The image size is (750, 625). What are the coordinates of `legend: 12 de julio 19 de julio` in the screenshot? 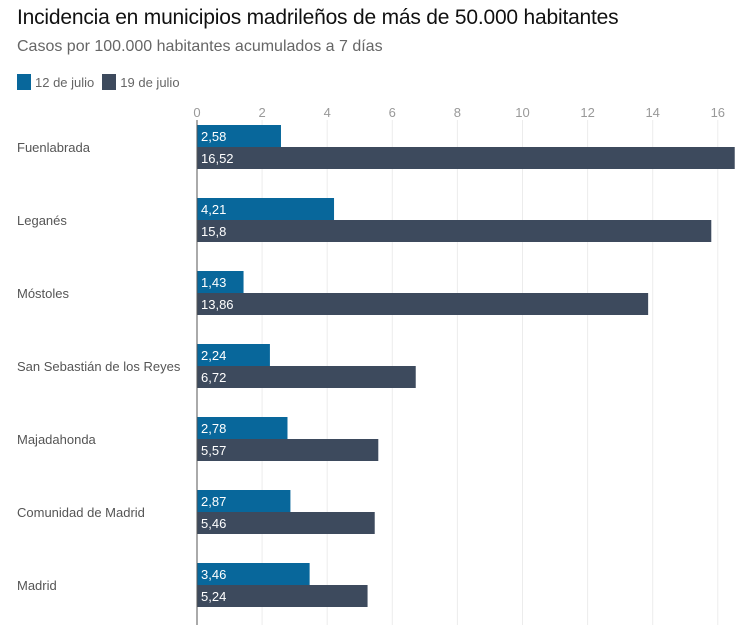 It's located at (102, 82).